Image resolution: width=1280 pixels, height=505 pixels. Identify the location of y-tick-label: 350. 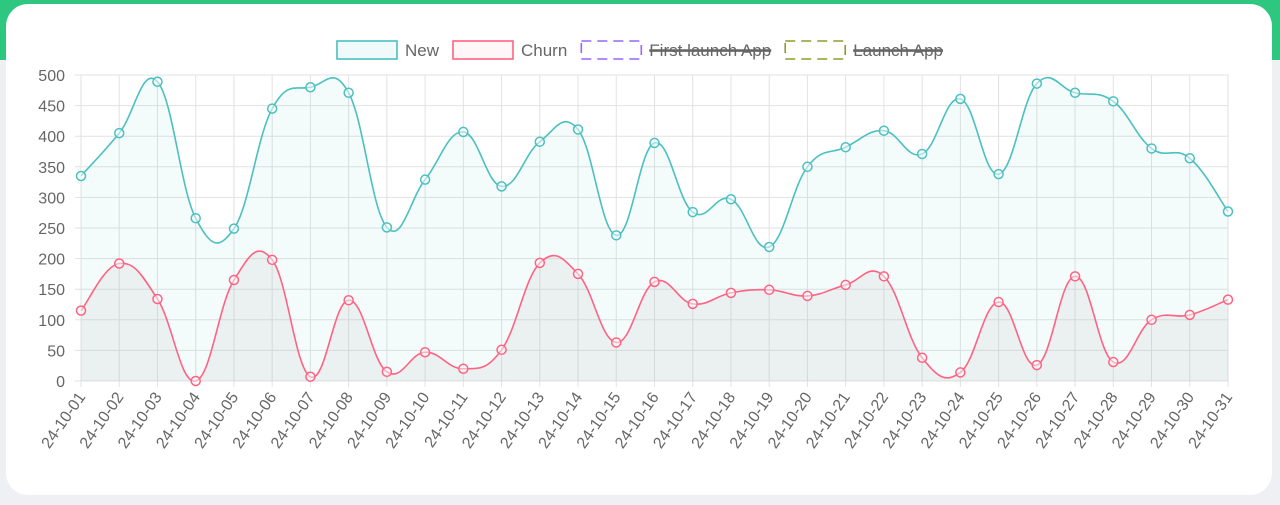
(51, 168).